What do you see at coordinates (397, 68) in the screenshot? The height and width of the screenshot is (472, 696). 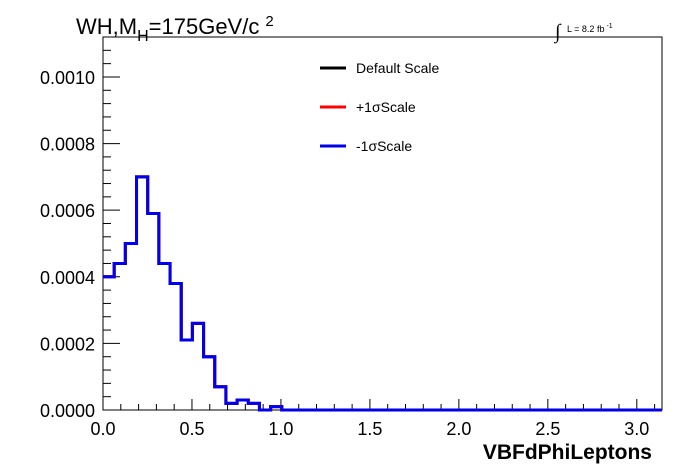 I see `legend-label-default: Default Scale` at bounding box center [397, 68].